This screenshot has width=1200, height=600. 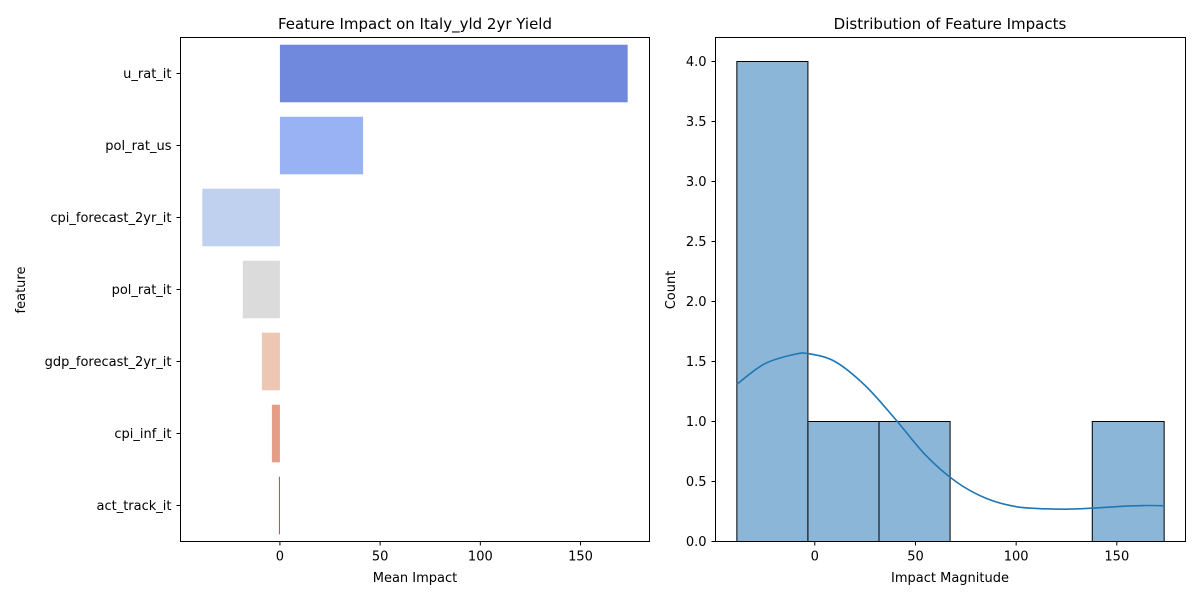 I want to click on kde-curve, so click(x=950, y=431).